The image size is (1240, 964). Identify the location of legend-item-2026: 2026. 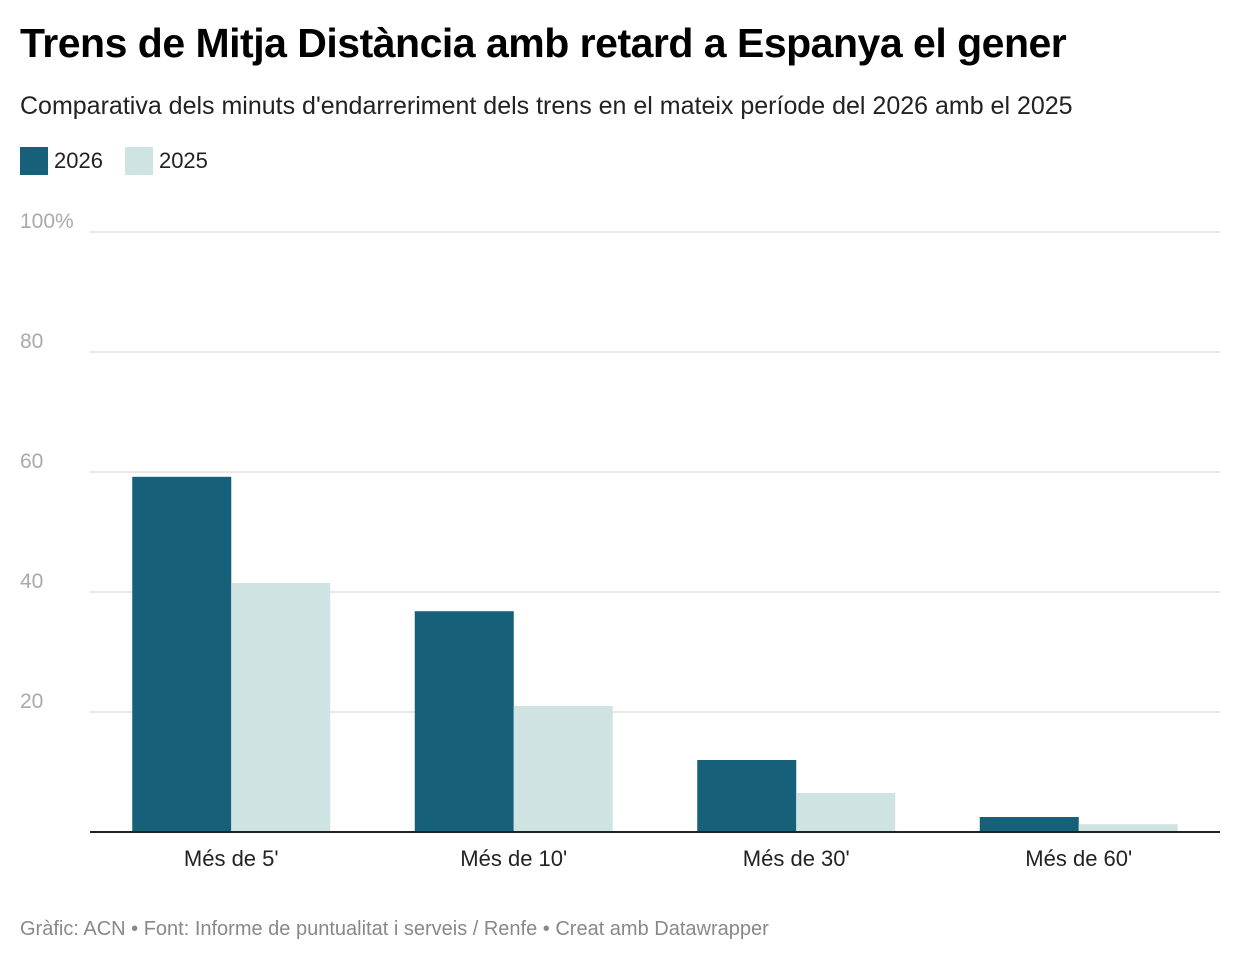
(61, 161).